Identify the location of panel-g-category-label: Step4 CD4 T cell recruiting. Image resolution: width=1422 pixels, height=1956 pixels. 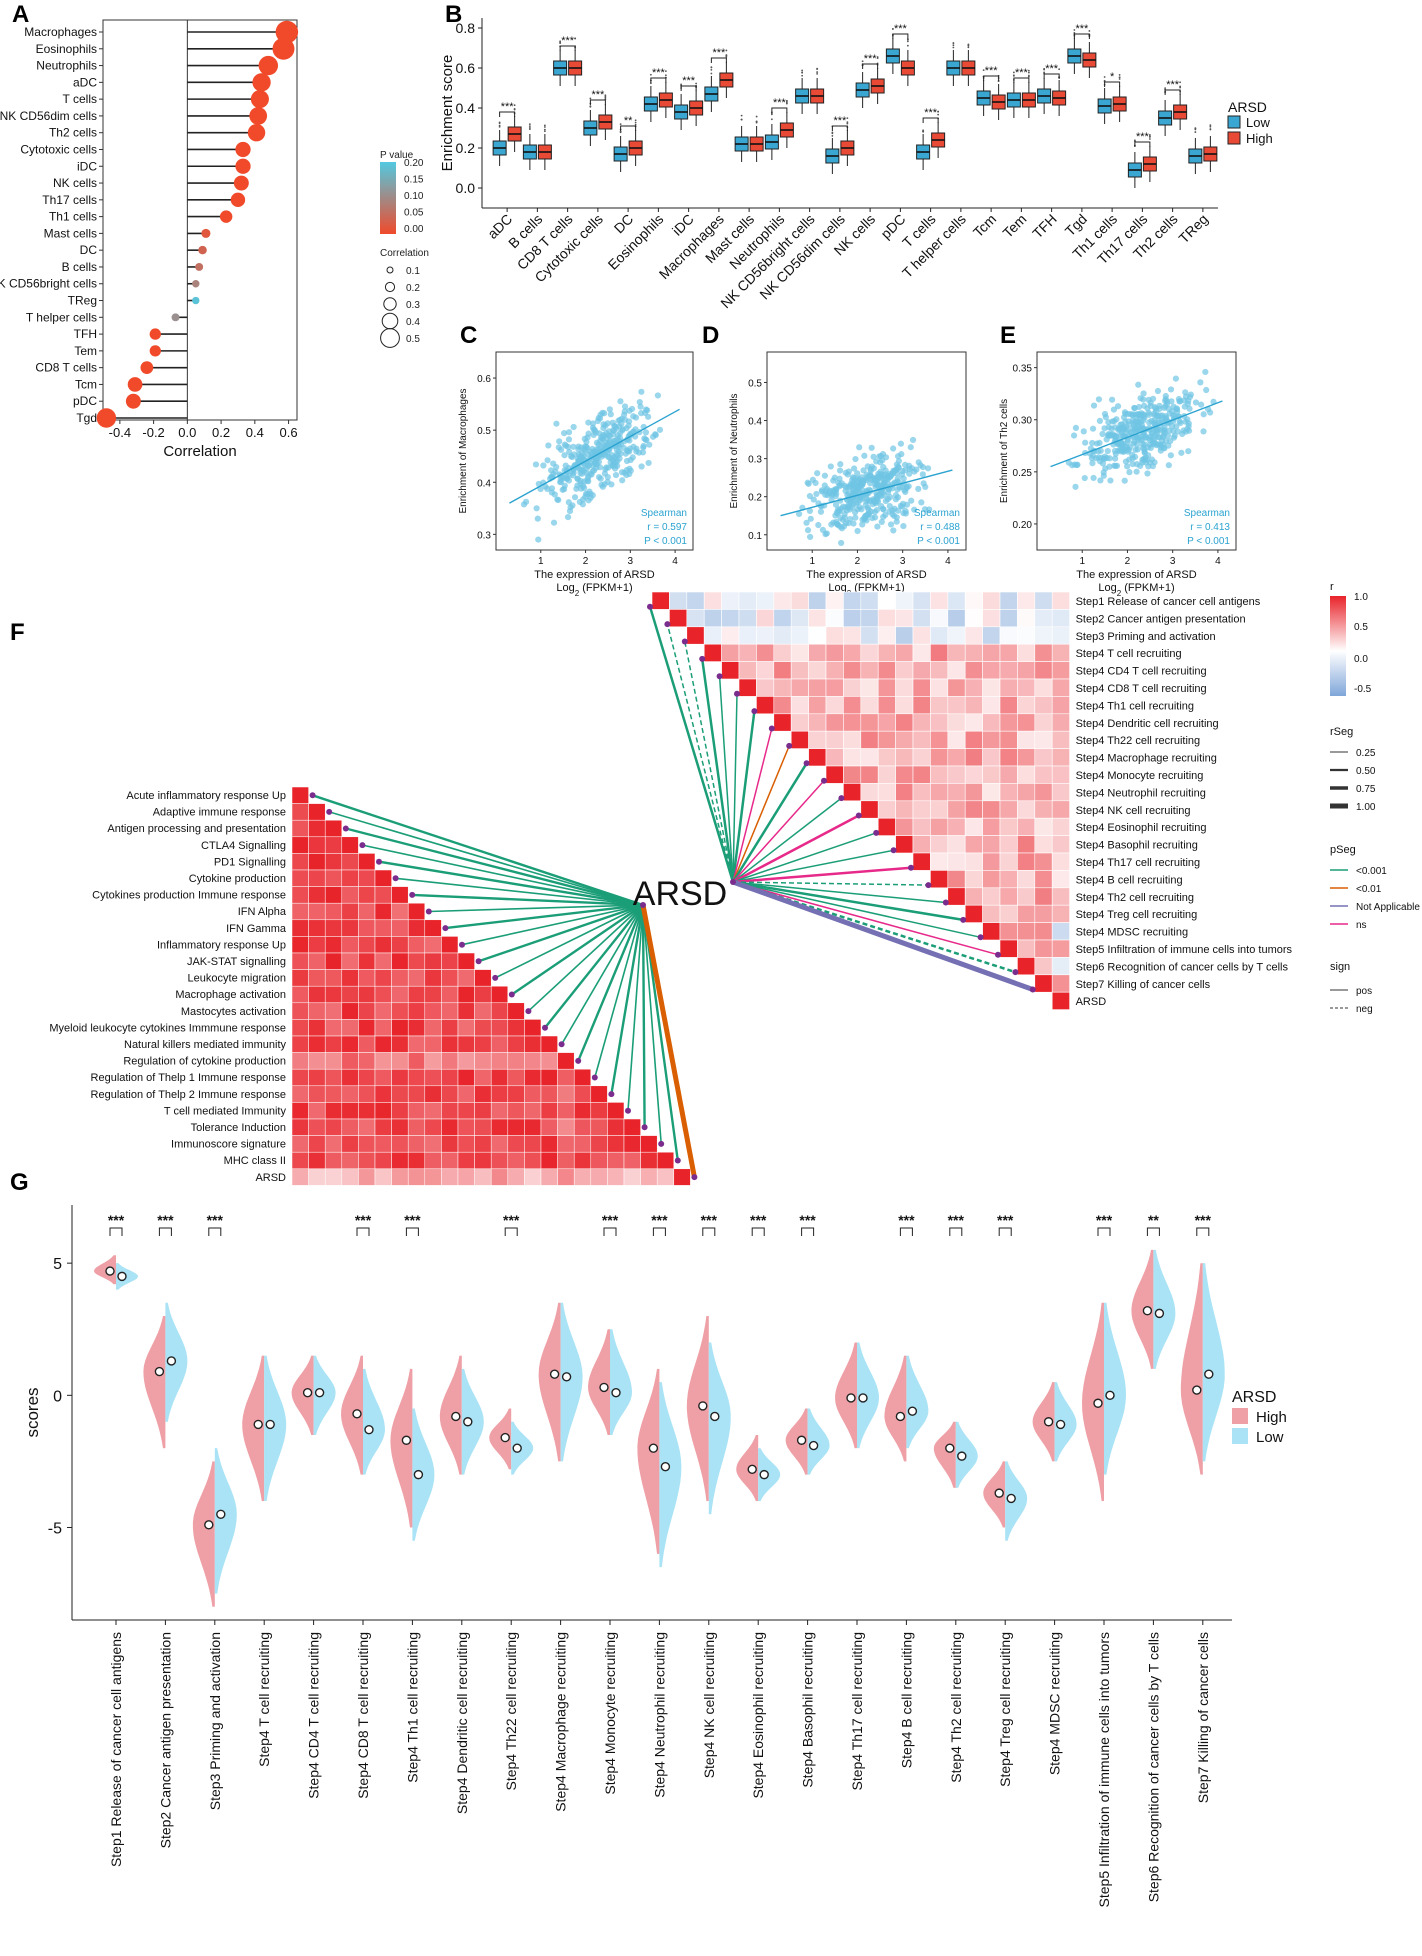
(314, 1715).